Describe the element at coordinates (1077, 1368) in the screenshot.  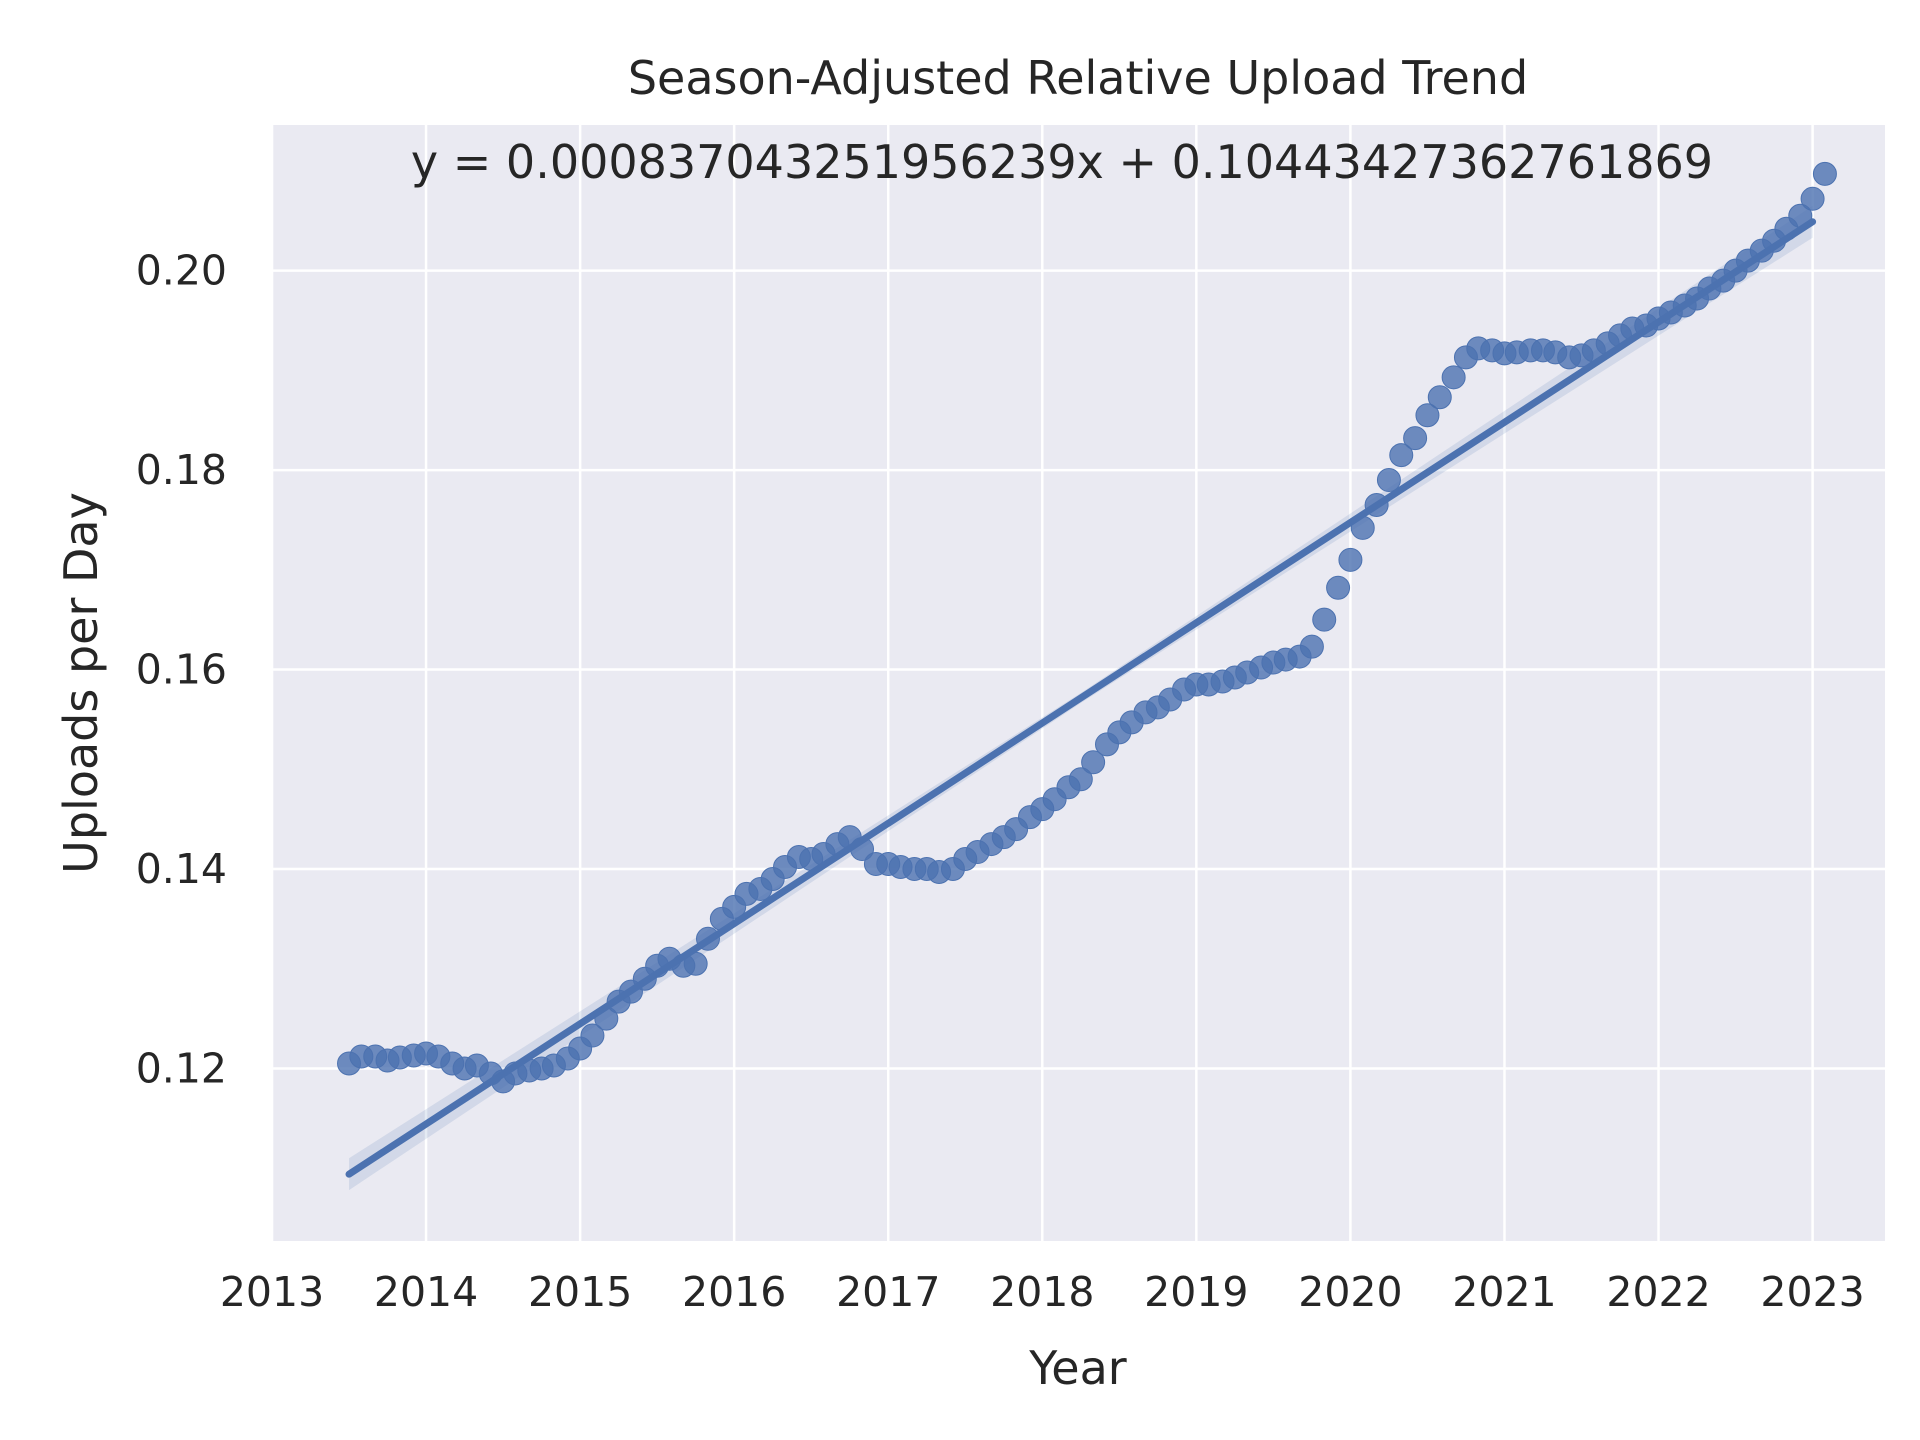
I see `x-axis-title: Year` at that location.